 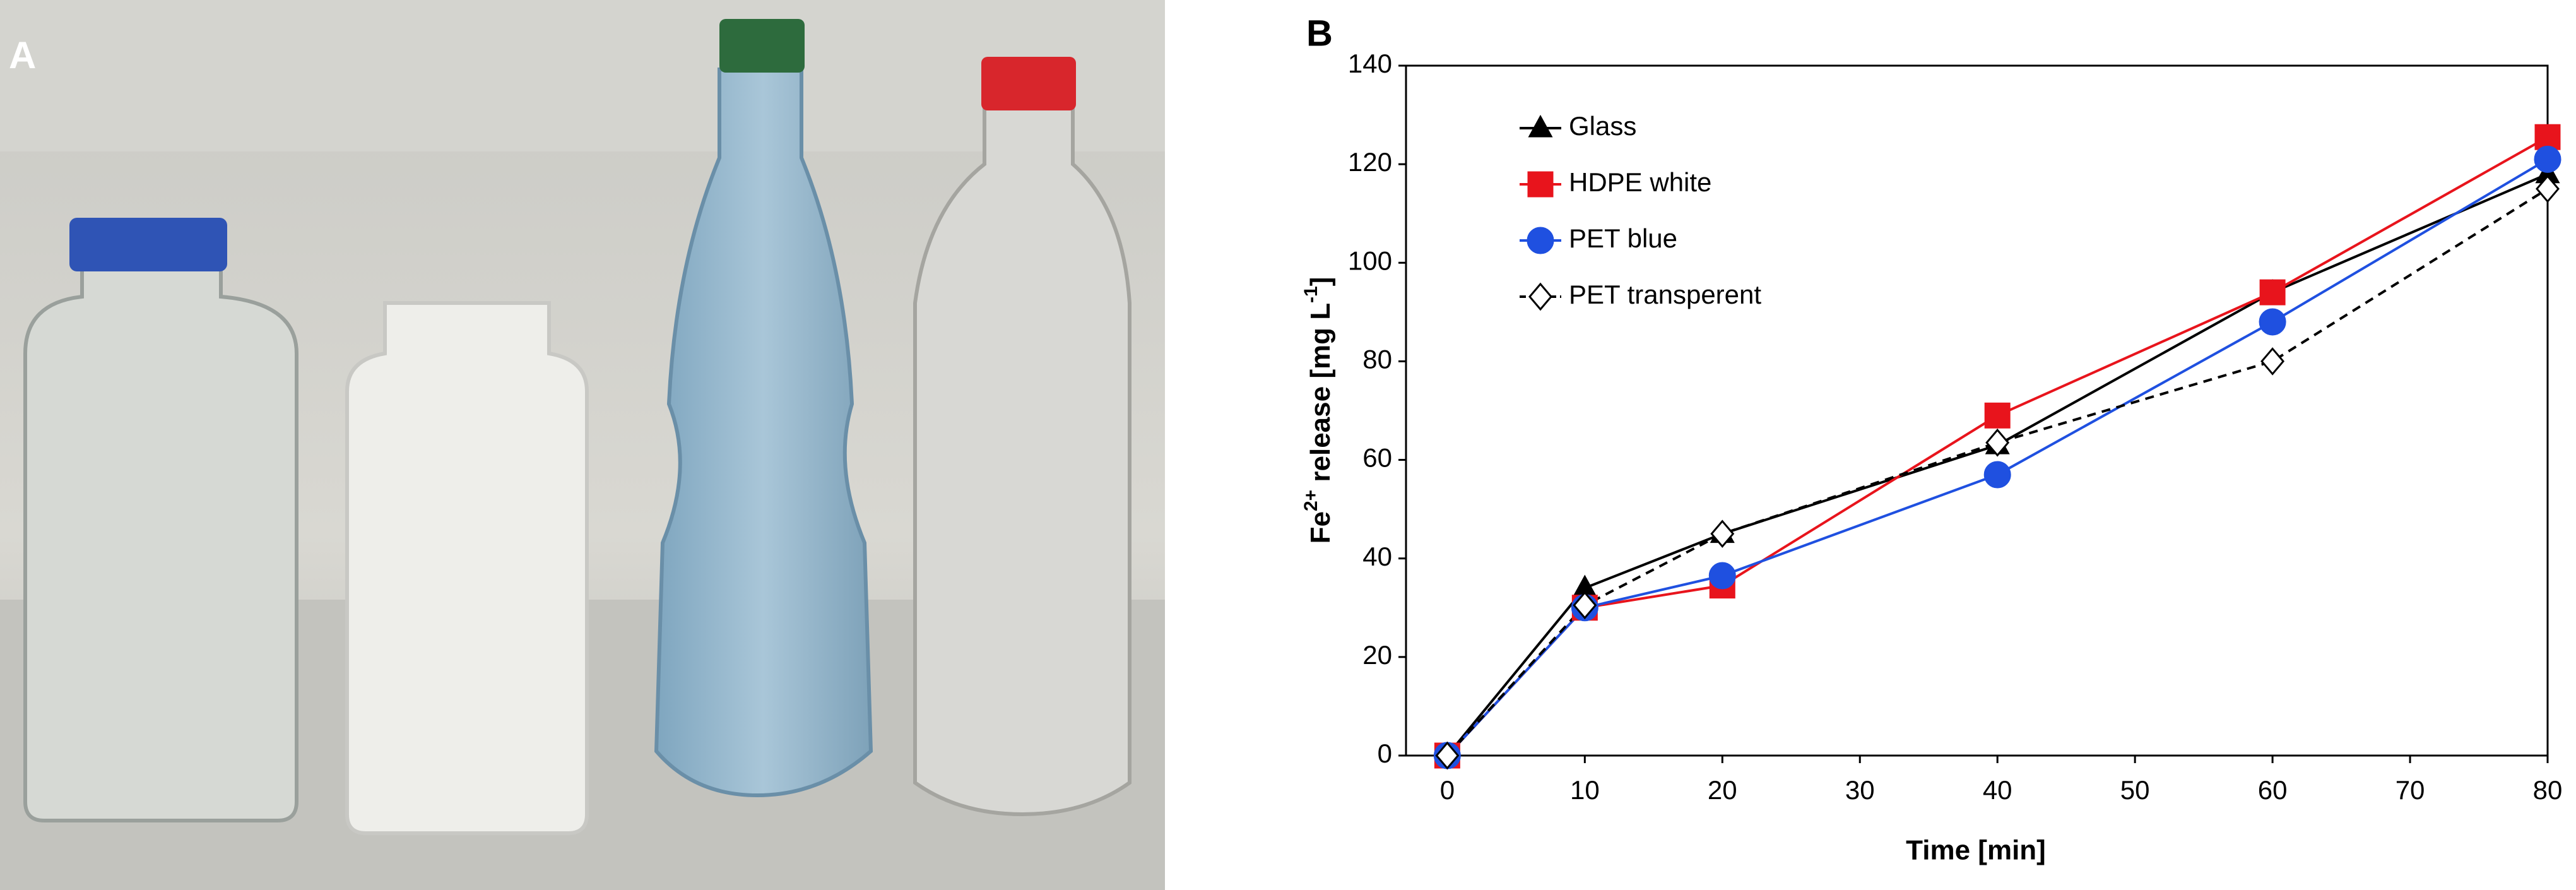 What do you see at coordinates (1377, 359) in the screenshot?
I see `y-tick-label: 80` at bounding box center [1377, 359].